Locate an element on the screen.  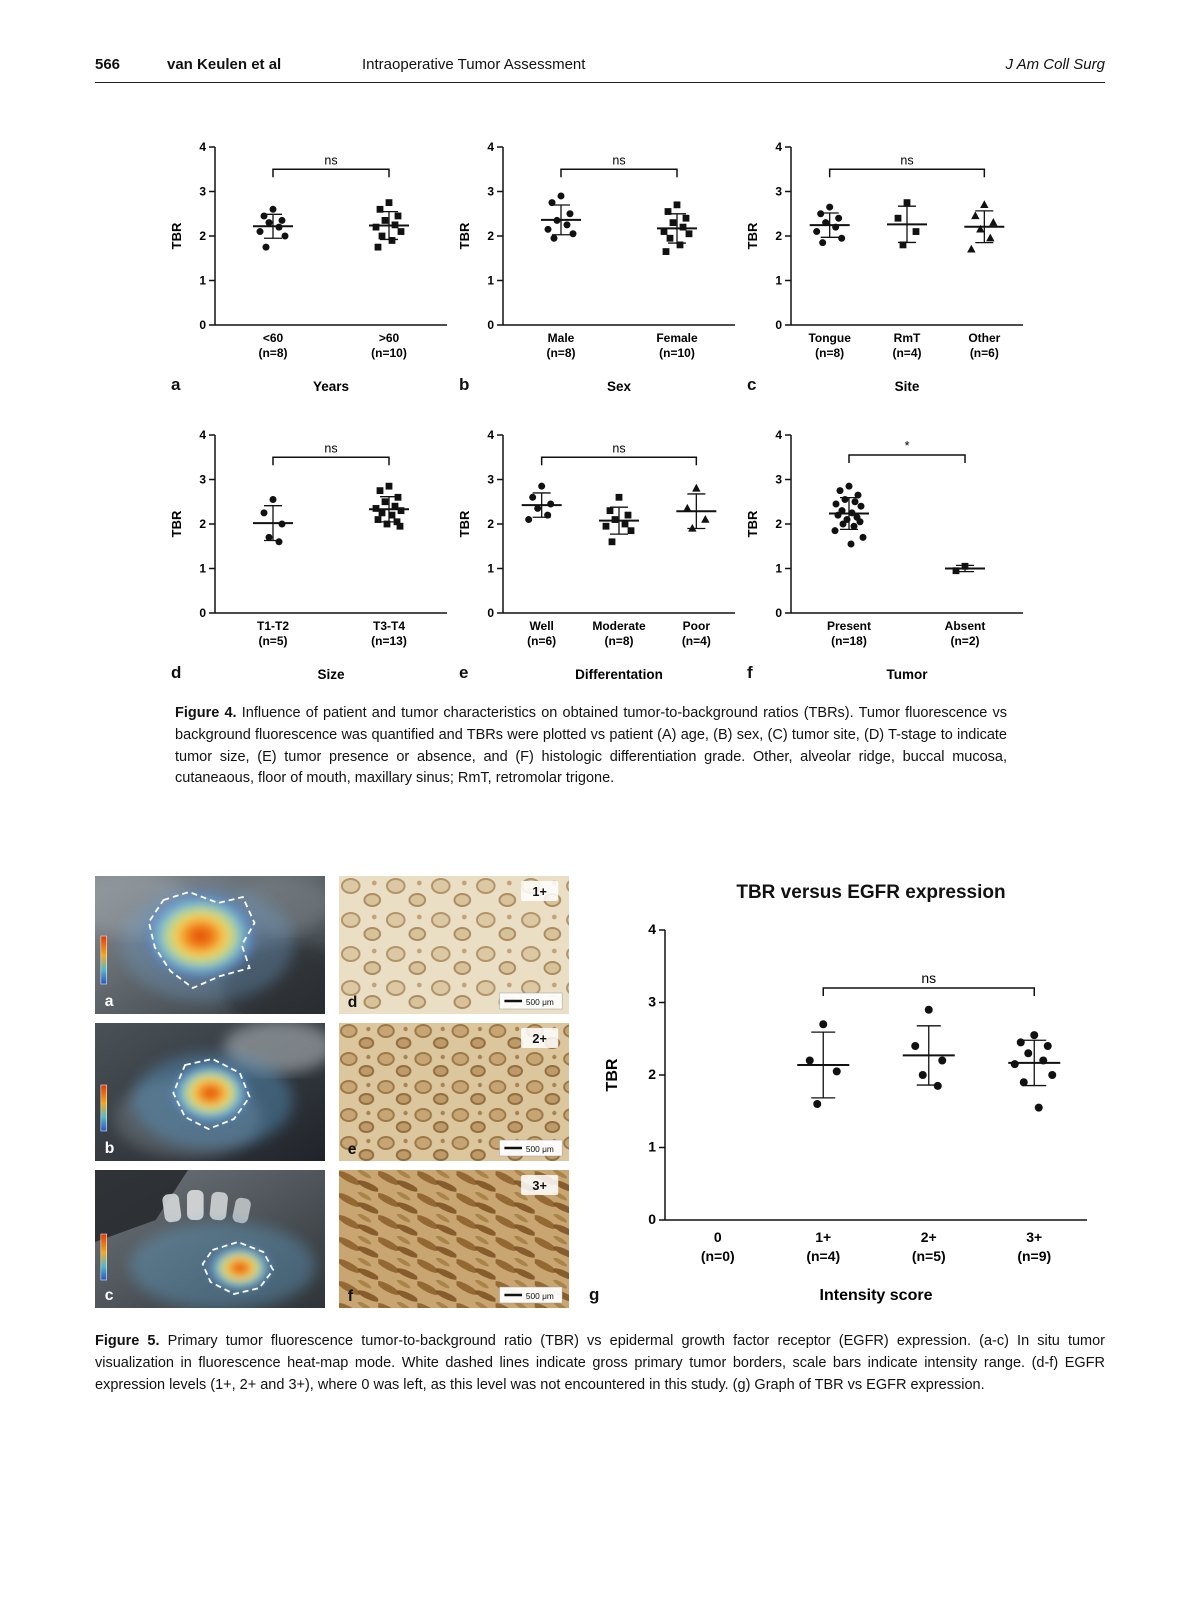
tumor-border-outline-b is located at coordinates (211, 1094).